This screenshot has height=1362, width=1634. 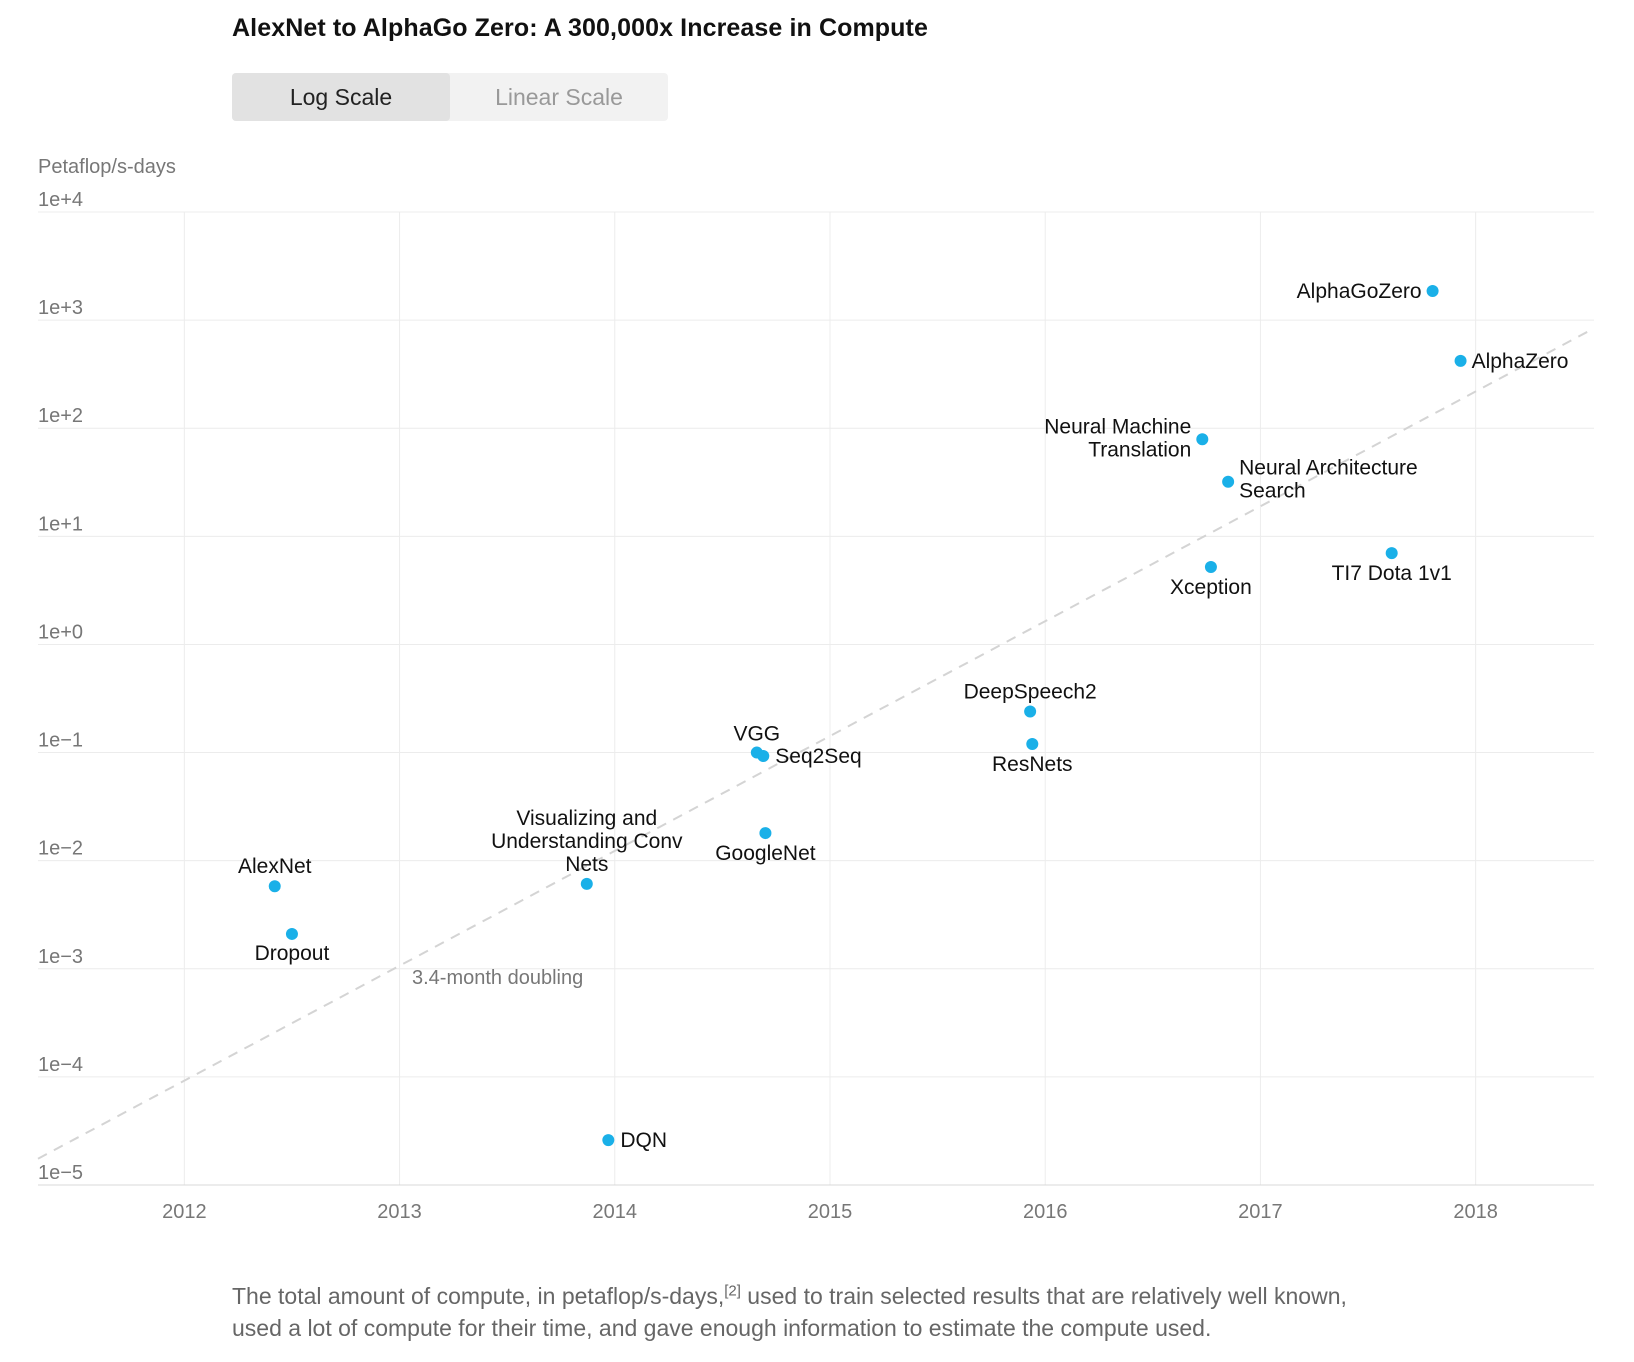 What do you see at coordinates (60, 957) in the screenshot?
I see `y-tick-label: 1e−3` at bounding box center [60, 957].